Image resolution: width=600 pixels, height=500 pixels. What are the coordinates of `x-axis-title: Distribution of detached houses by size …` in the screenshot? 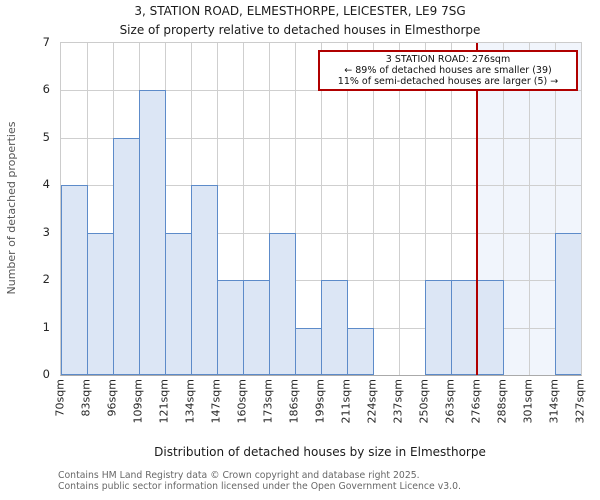 It's located at (320, 452).